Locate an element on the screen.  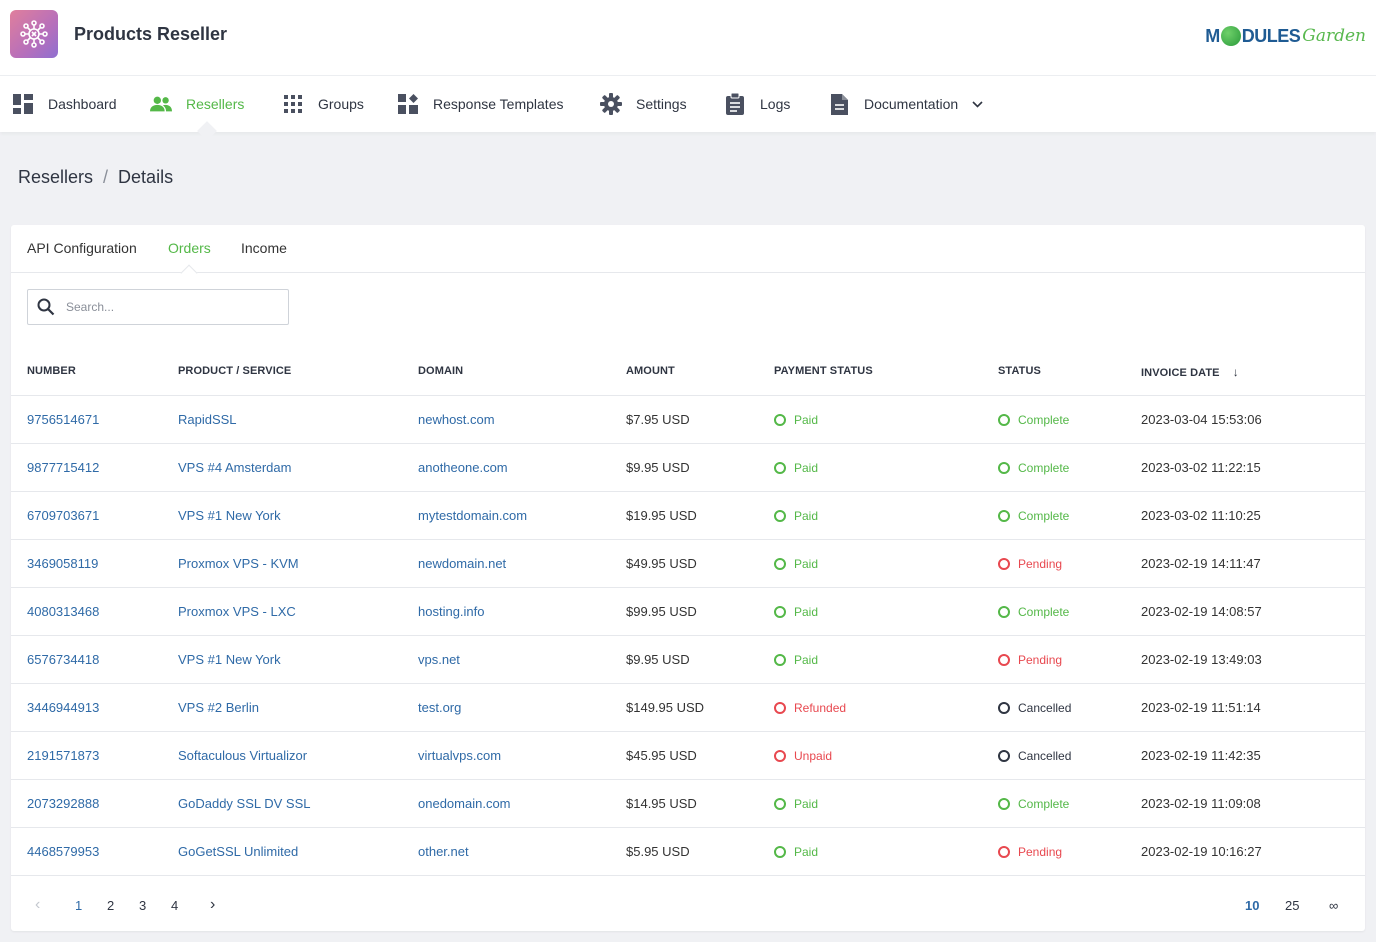
nav-item-response-templates: Response Templates is located at coordinates (480, 104).